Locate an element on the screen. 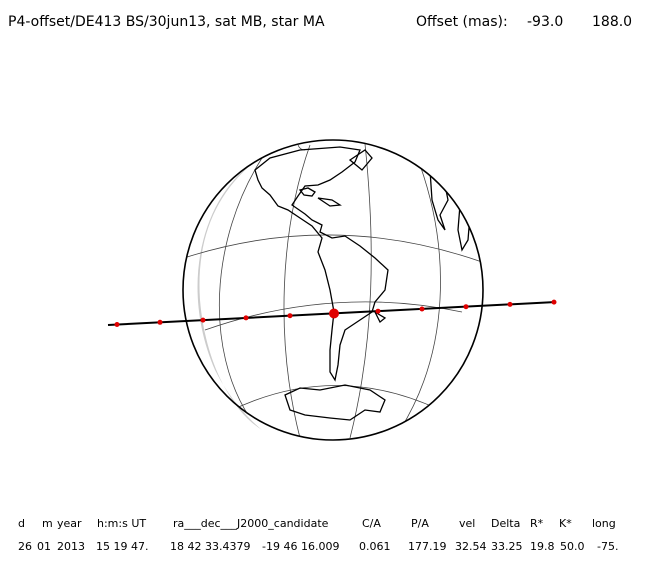 The width and height of the screenshot is (647, 568). offset-label: Offset (mas): is located at coordinates (462, 22).